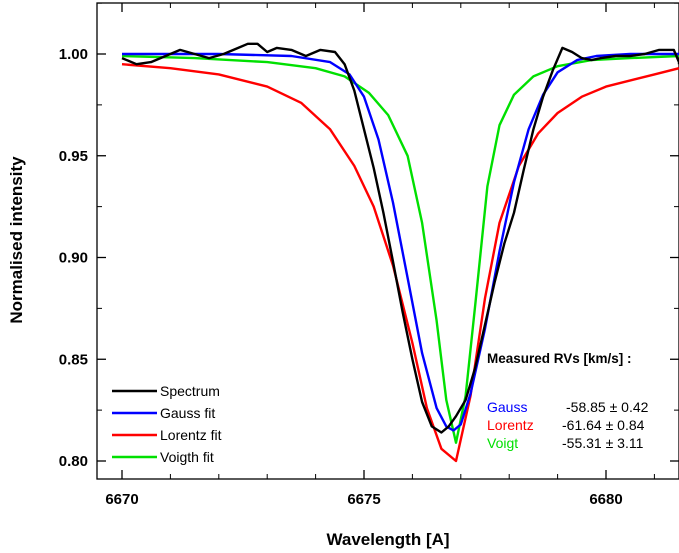 The image size is (679, 553). Describe the element at coordinates (363, 499) in the screenshot. I see `x-tick-label: 6675` at that location.